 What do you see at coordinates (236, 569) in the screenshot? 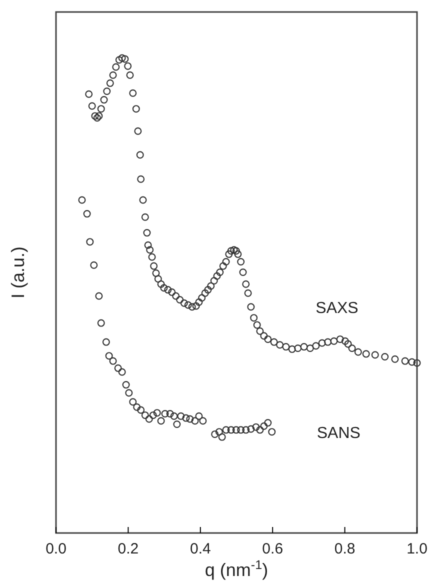
I see `x-axis-title: q (nm$^{-1}$)` at bounding box center [236, 569].